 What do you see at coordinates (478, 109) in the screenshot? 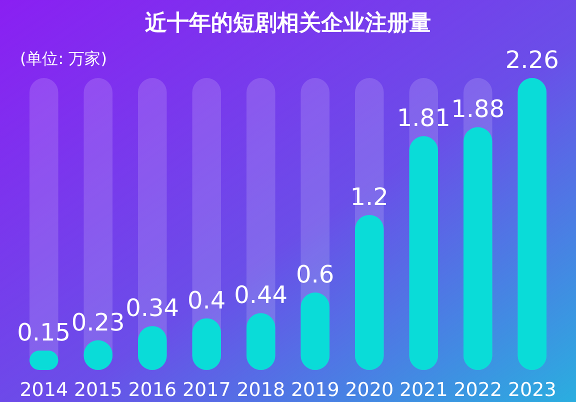
I see `data-label: 1.88` at bounding box center [478, 109].